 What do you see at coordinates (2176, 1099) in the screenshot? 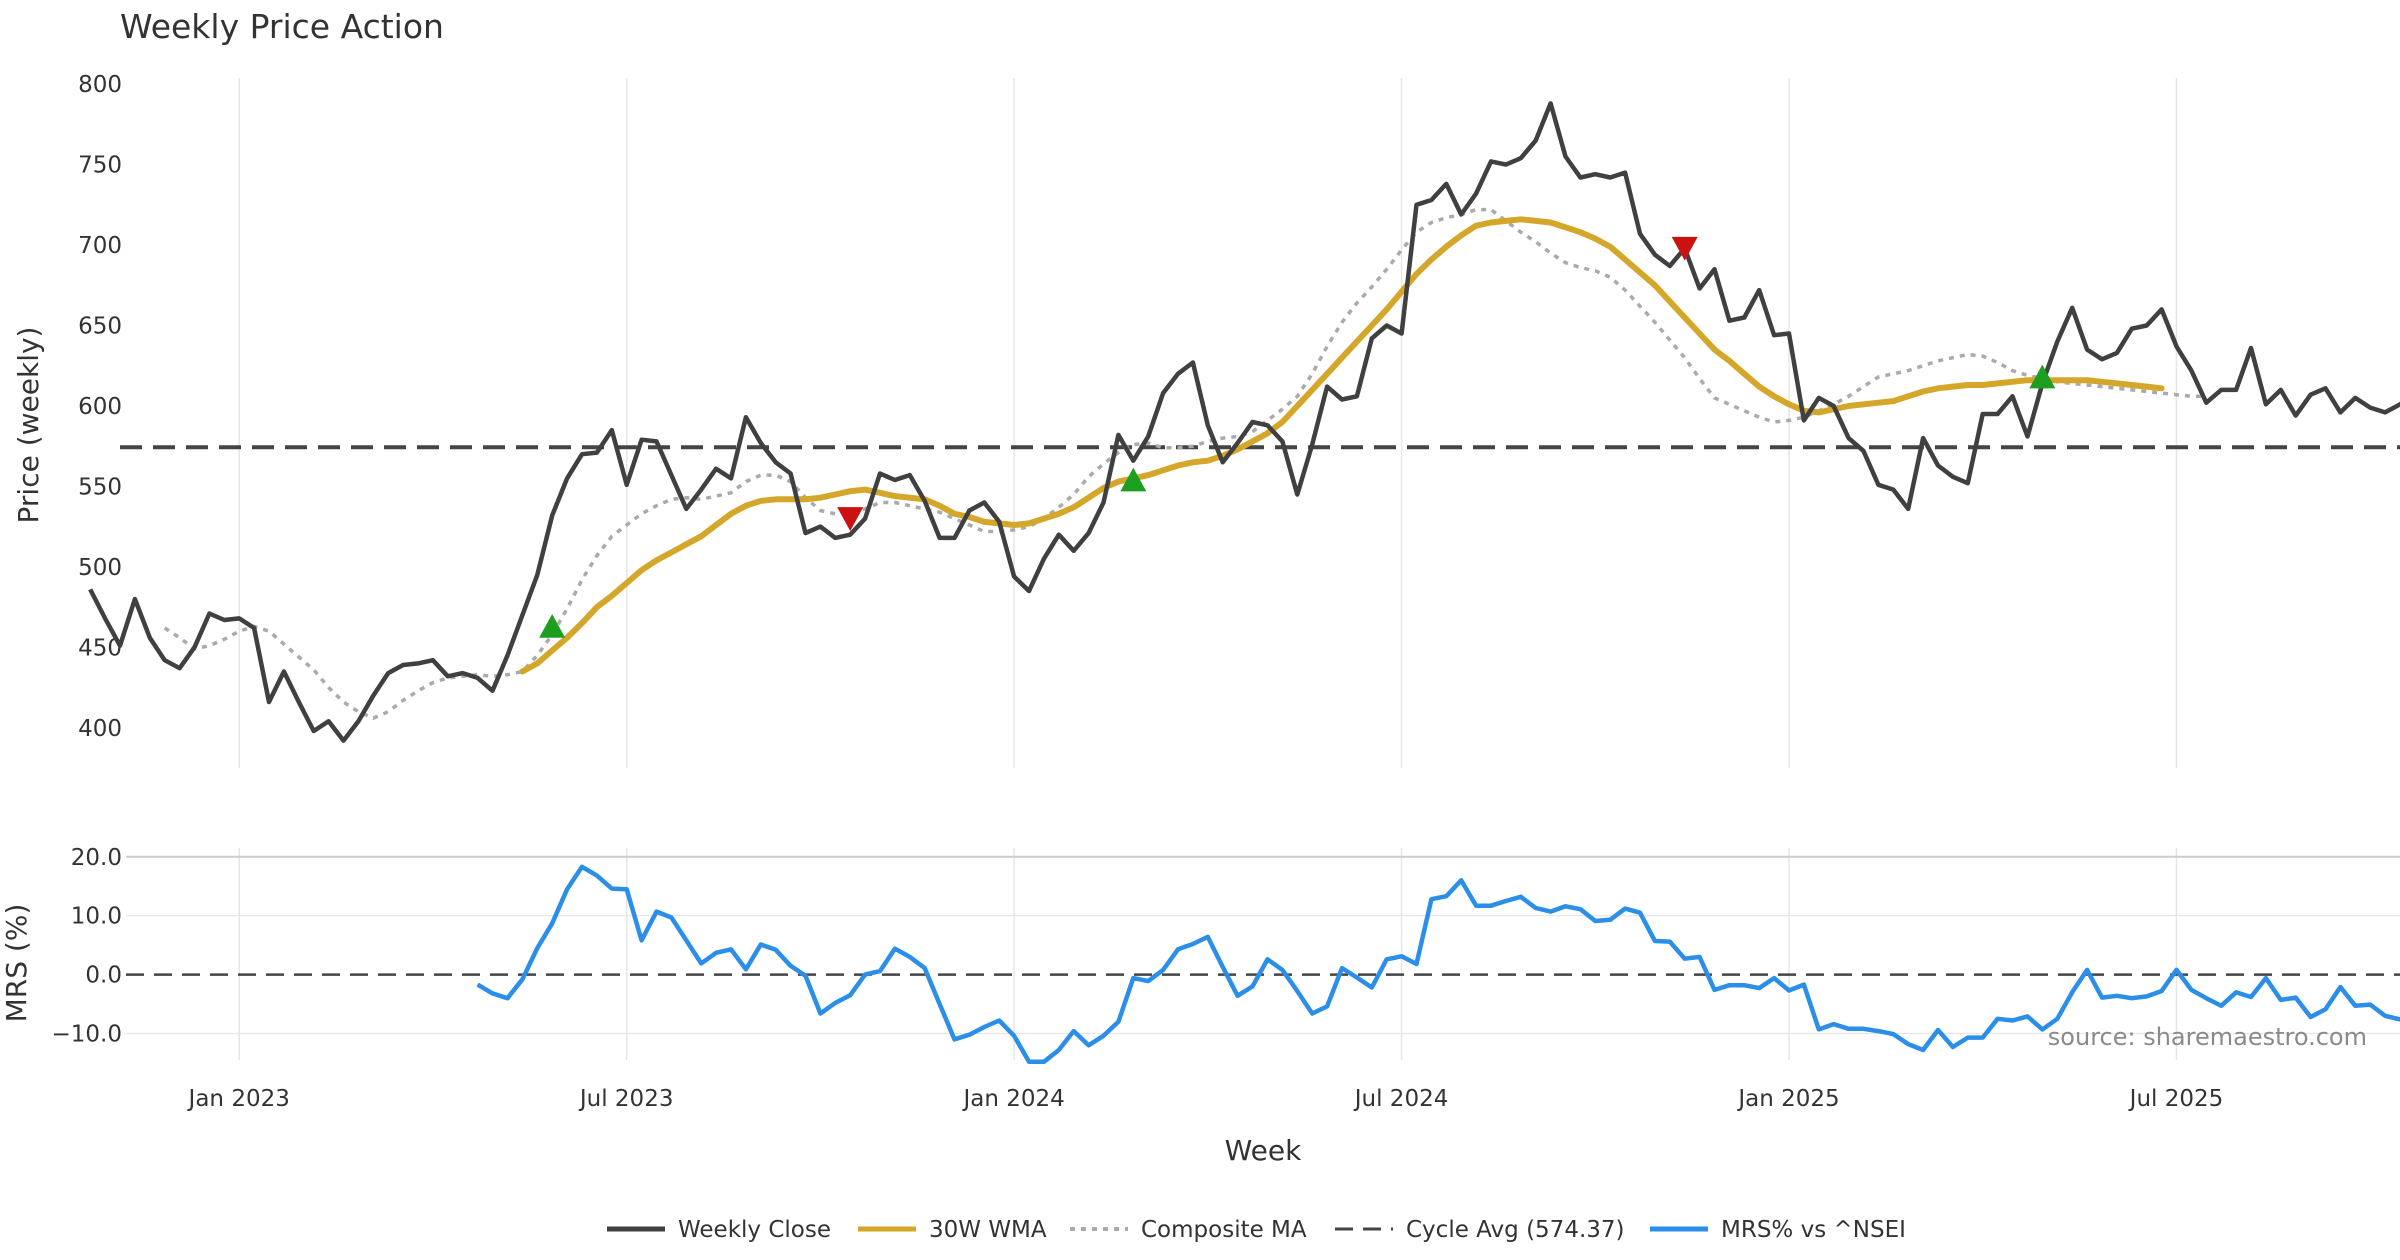
I see `x-tick-label: Jul 2025` at bounding box center [2176, 1099].